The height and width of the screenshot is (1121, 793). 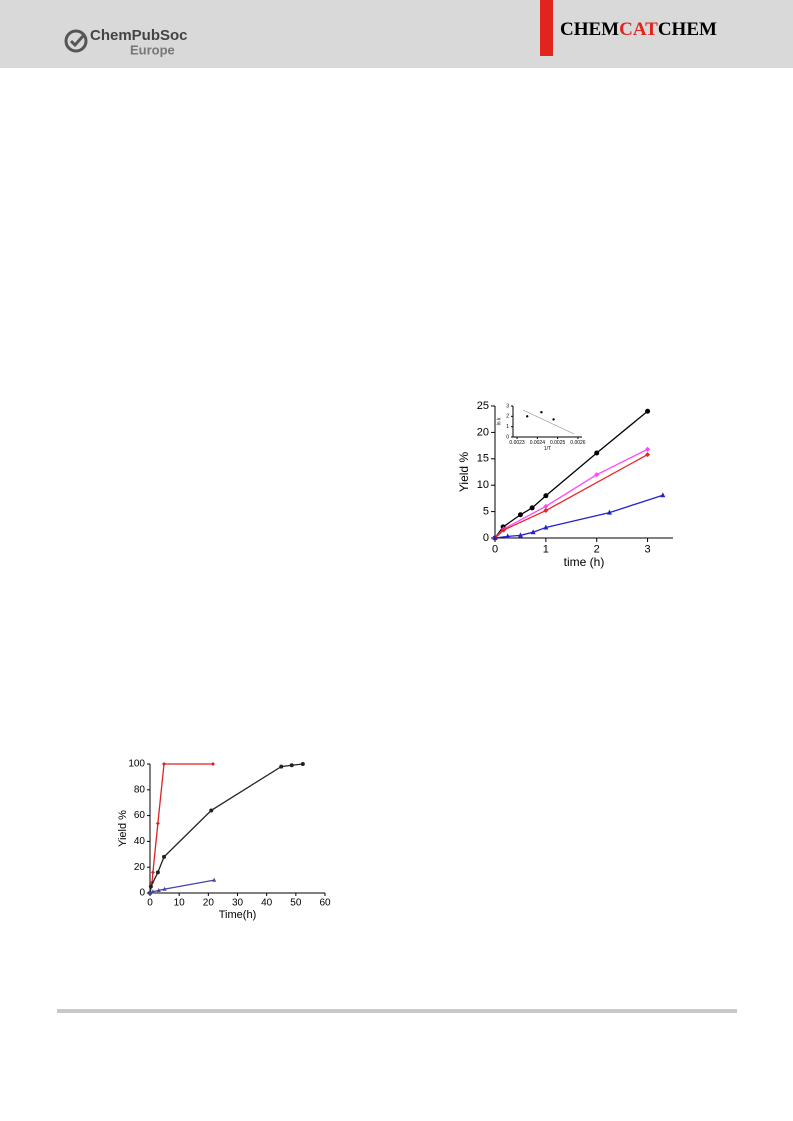 I want to click on x-tick-label: 0.0025, so click(x=558, y=443).